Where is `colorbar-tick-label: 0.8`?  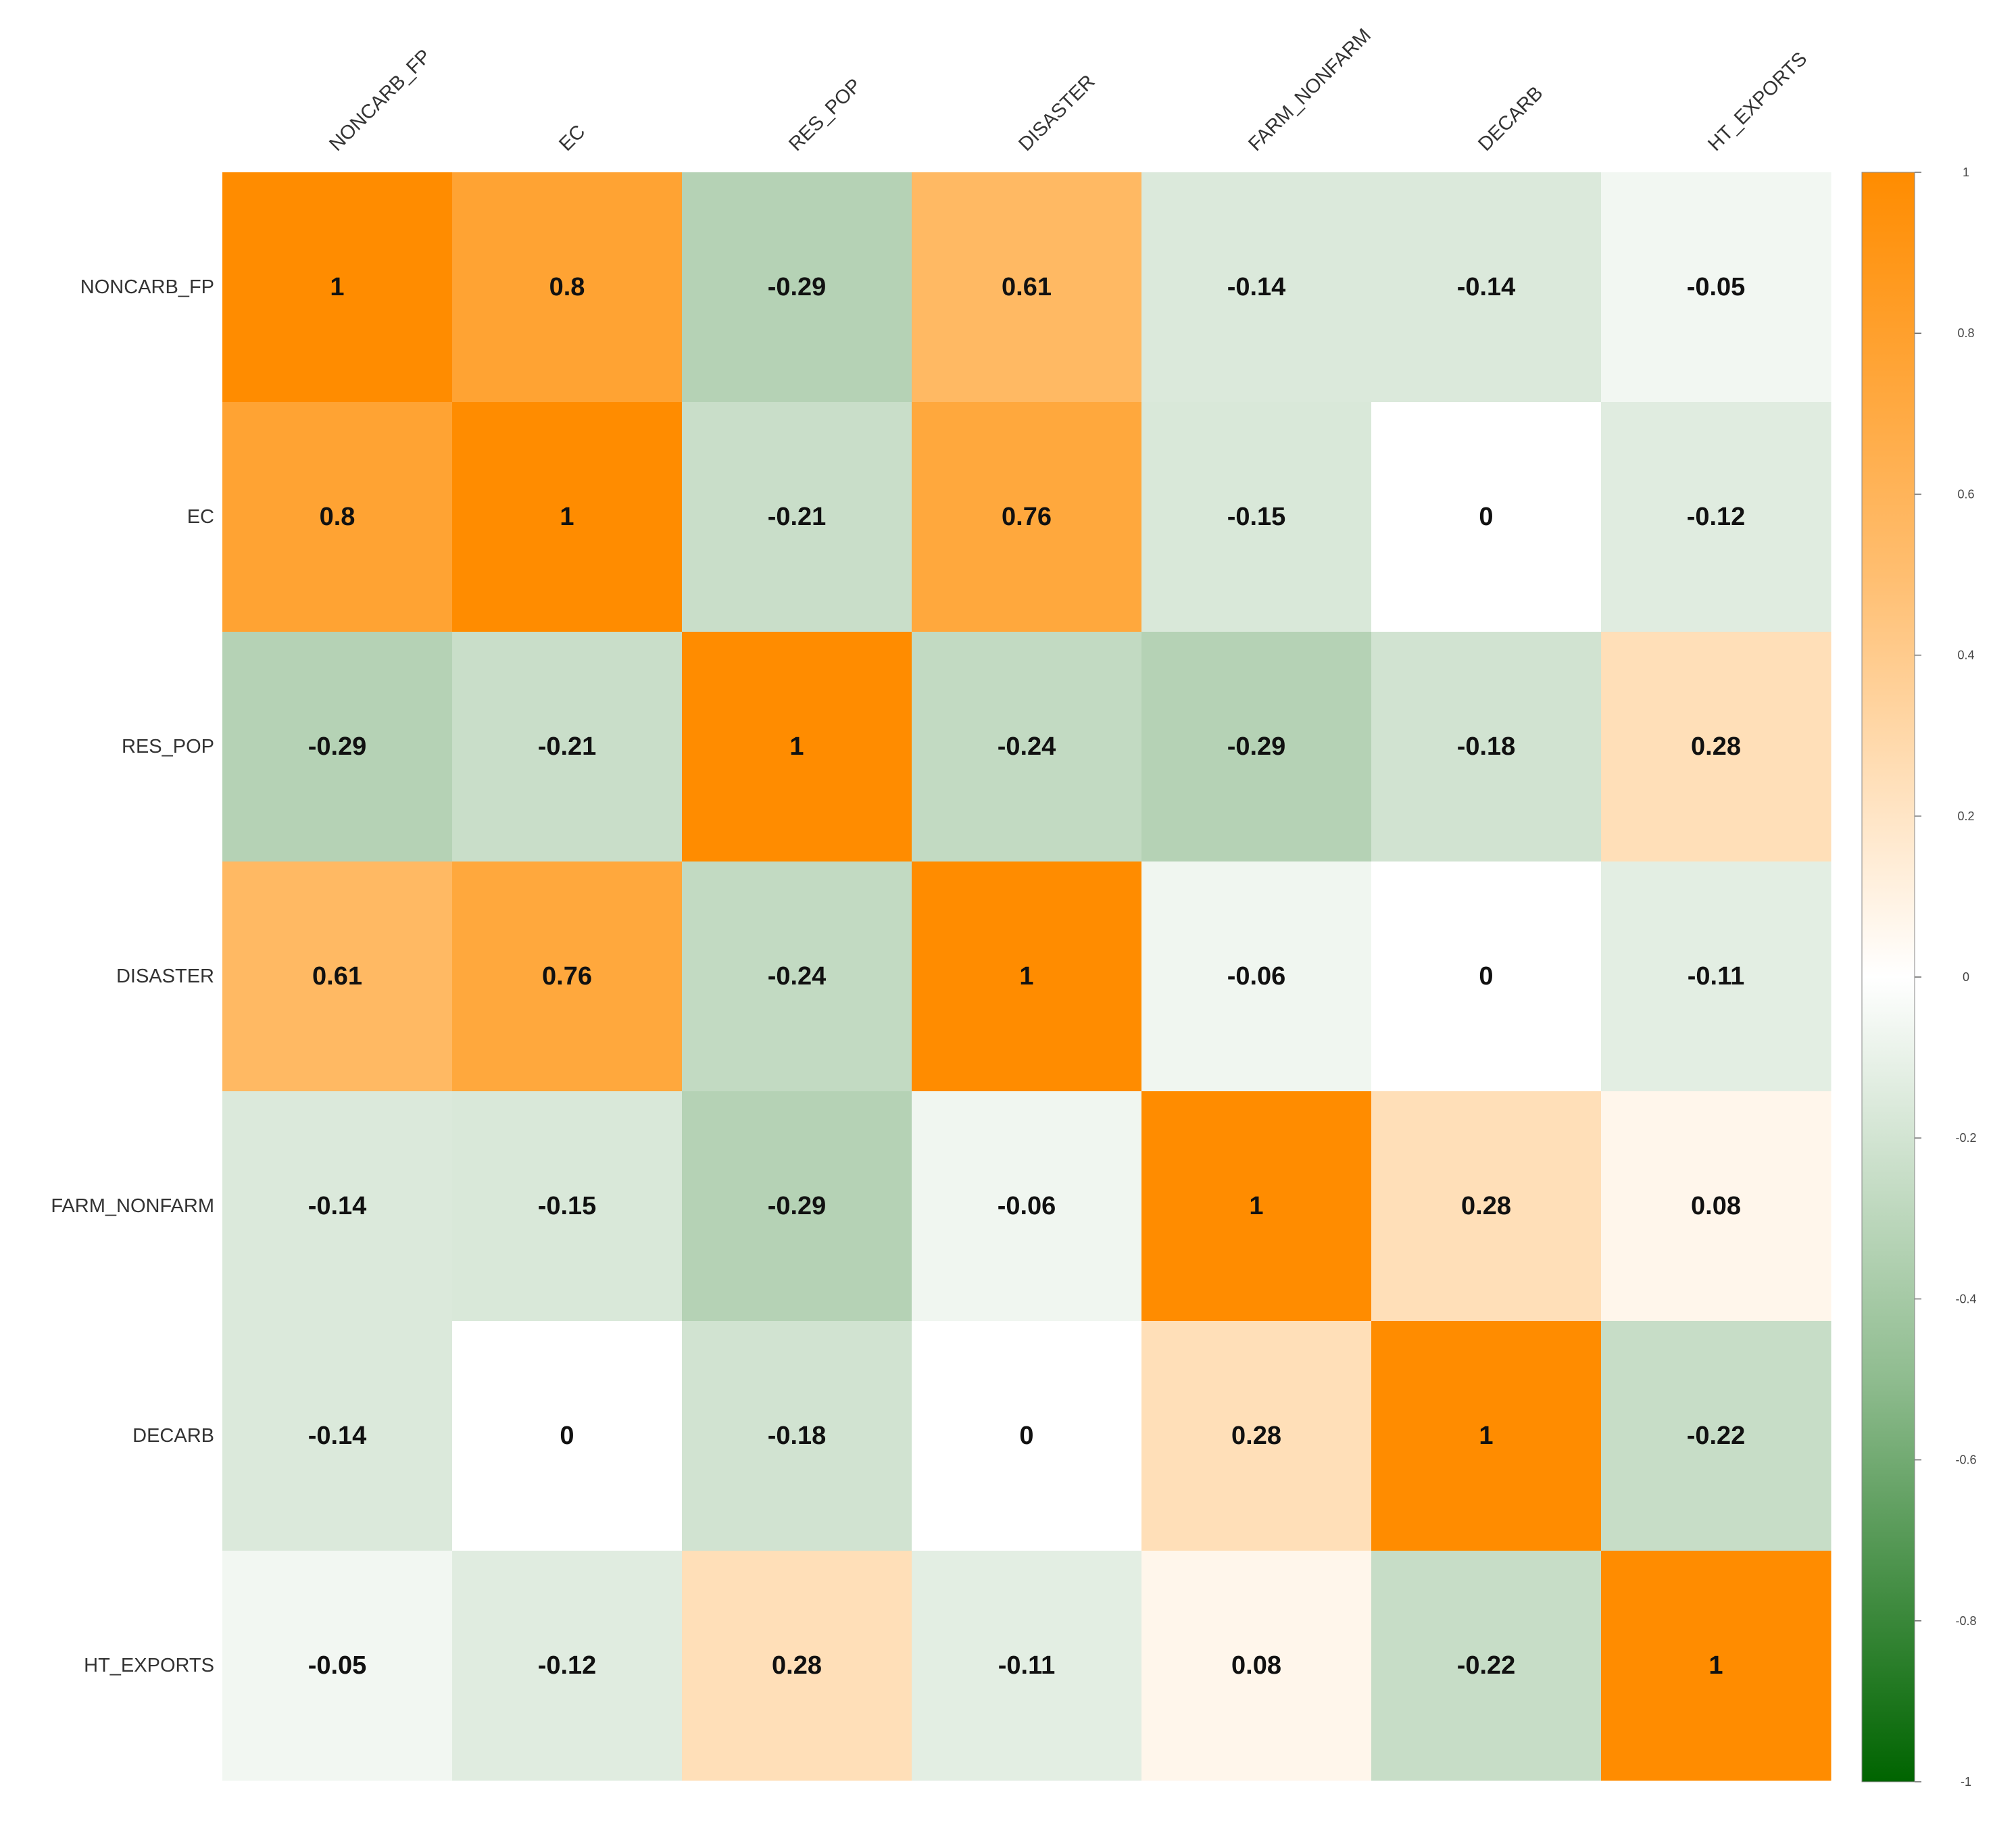 colorbar-tick-label: 0.8 is located at coordinates (1965, 333).